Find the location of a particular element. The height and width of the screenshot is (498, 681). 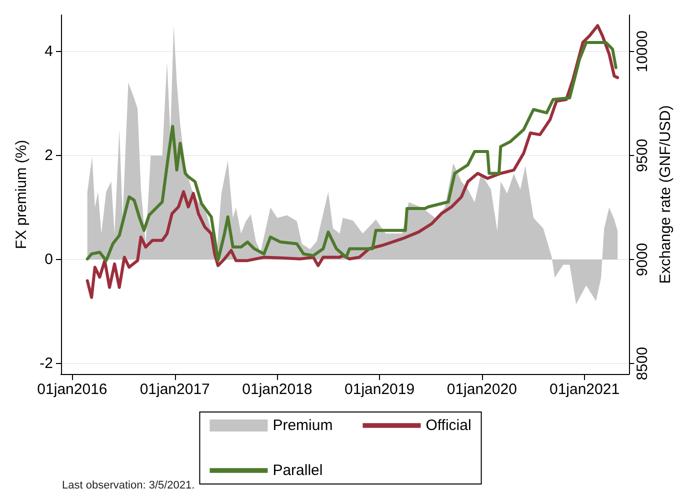

x-tick-label: 01jan2020 is located at coordinates (481, 389).